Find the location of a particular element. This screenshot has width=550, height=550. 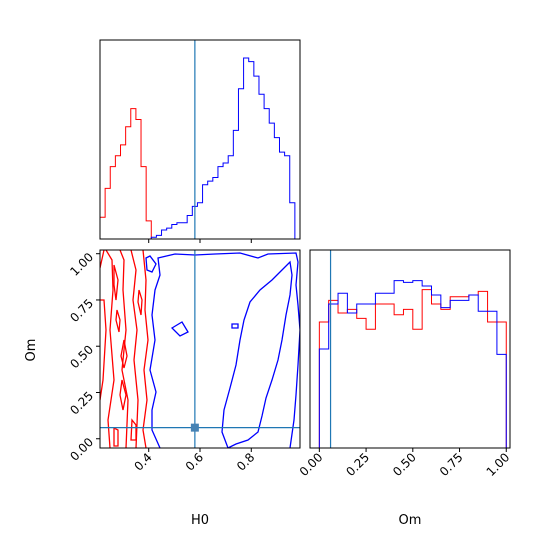

y-tick-label: 0.50 is located at coordinates (81, 356).